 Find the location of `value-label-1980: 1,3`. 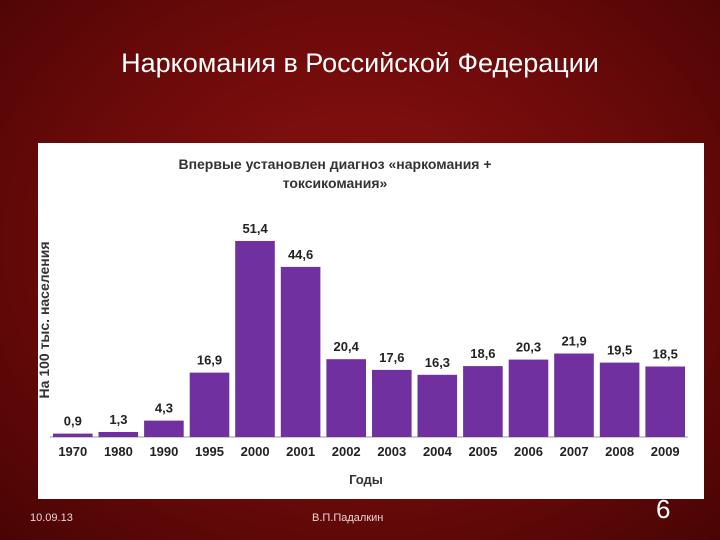

value-label-1980: 1,3 is located at coordinates (118, 419).